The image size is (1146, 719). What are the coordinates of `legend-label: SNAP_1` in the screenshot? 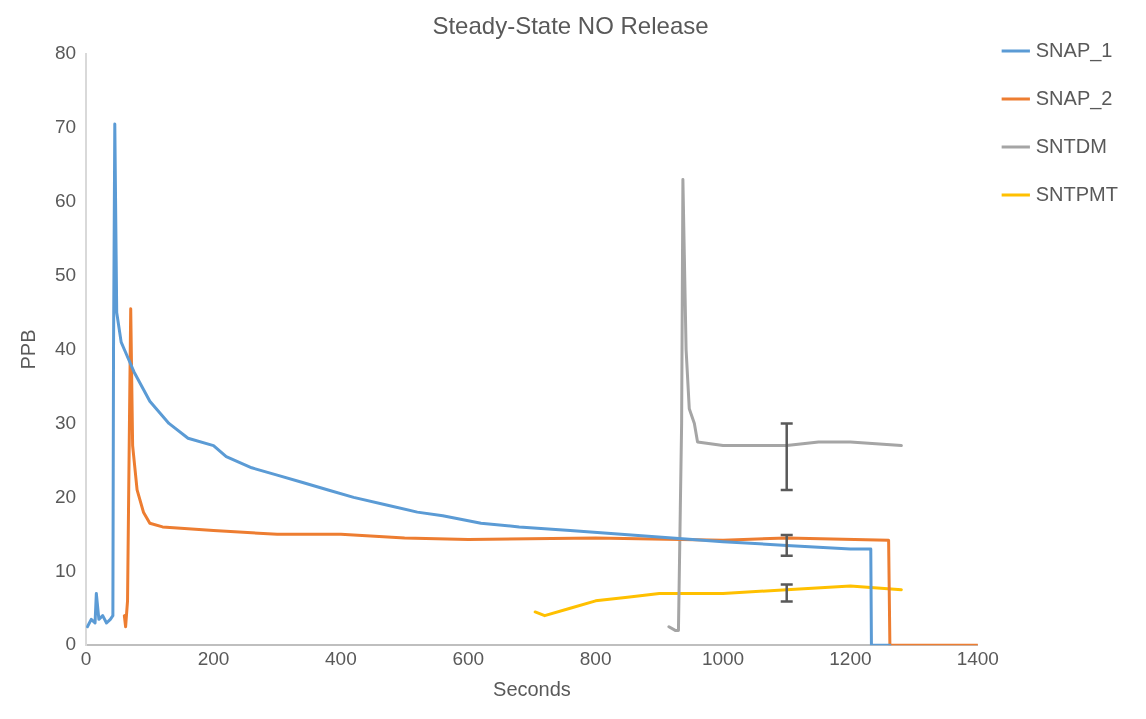 It's located at (1074, 50).